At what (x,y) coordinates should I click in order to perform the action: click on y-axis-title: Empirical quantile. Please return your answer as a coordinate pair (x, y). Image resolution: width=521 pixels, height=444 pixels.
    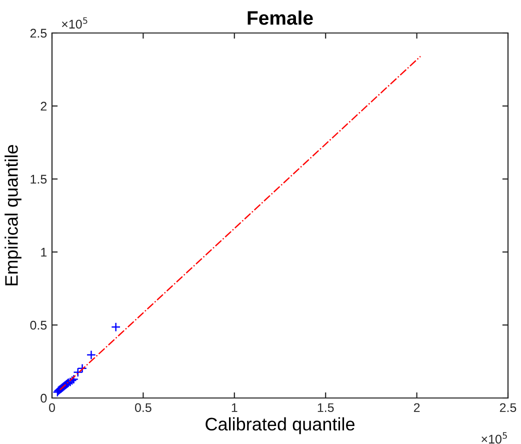
    Looking at the image, I should click on (13, 215).